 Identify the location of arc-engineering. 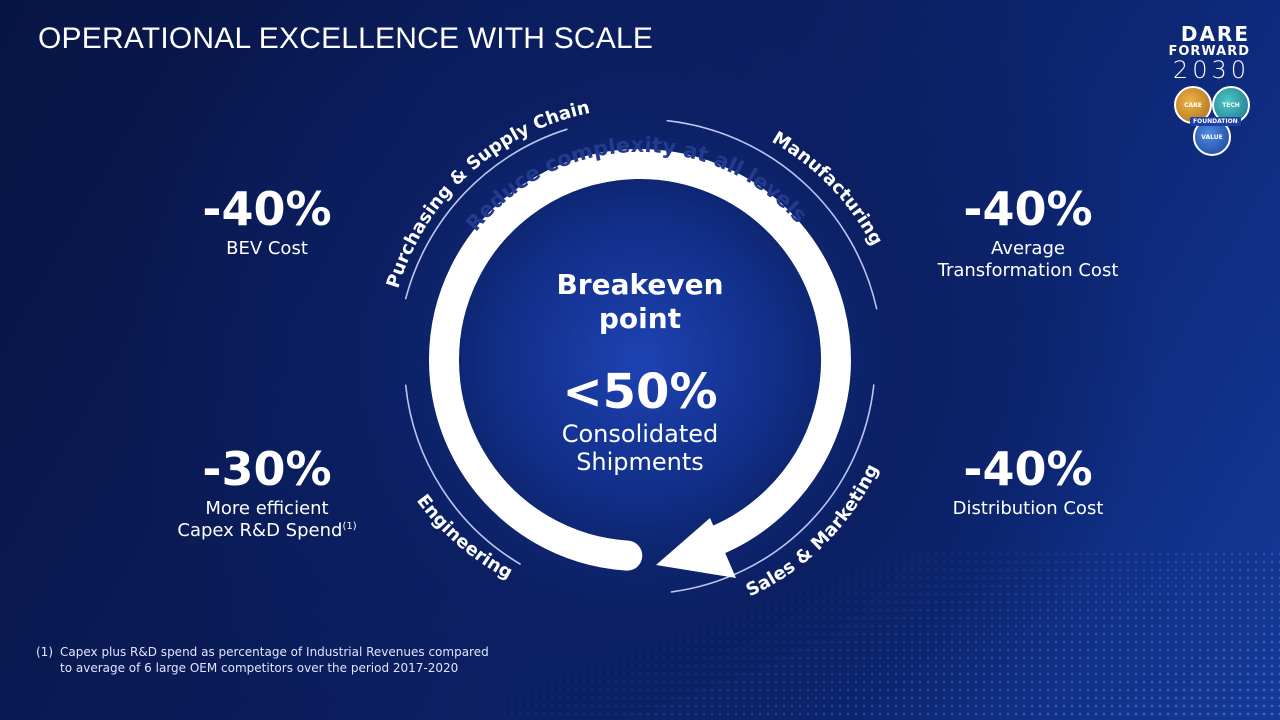
(462, 474).